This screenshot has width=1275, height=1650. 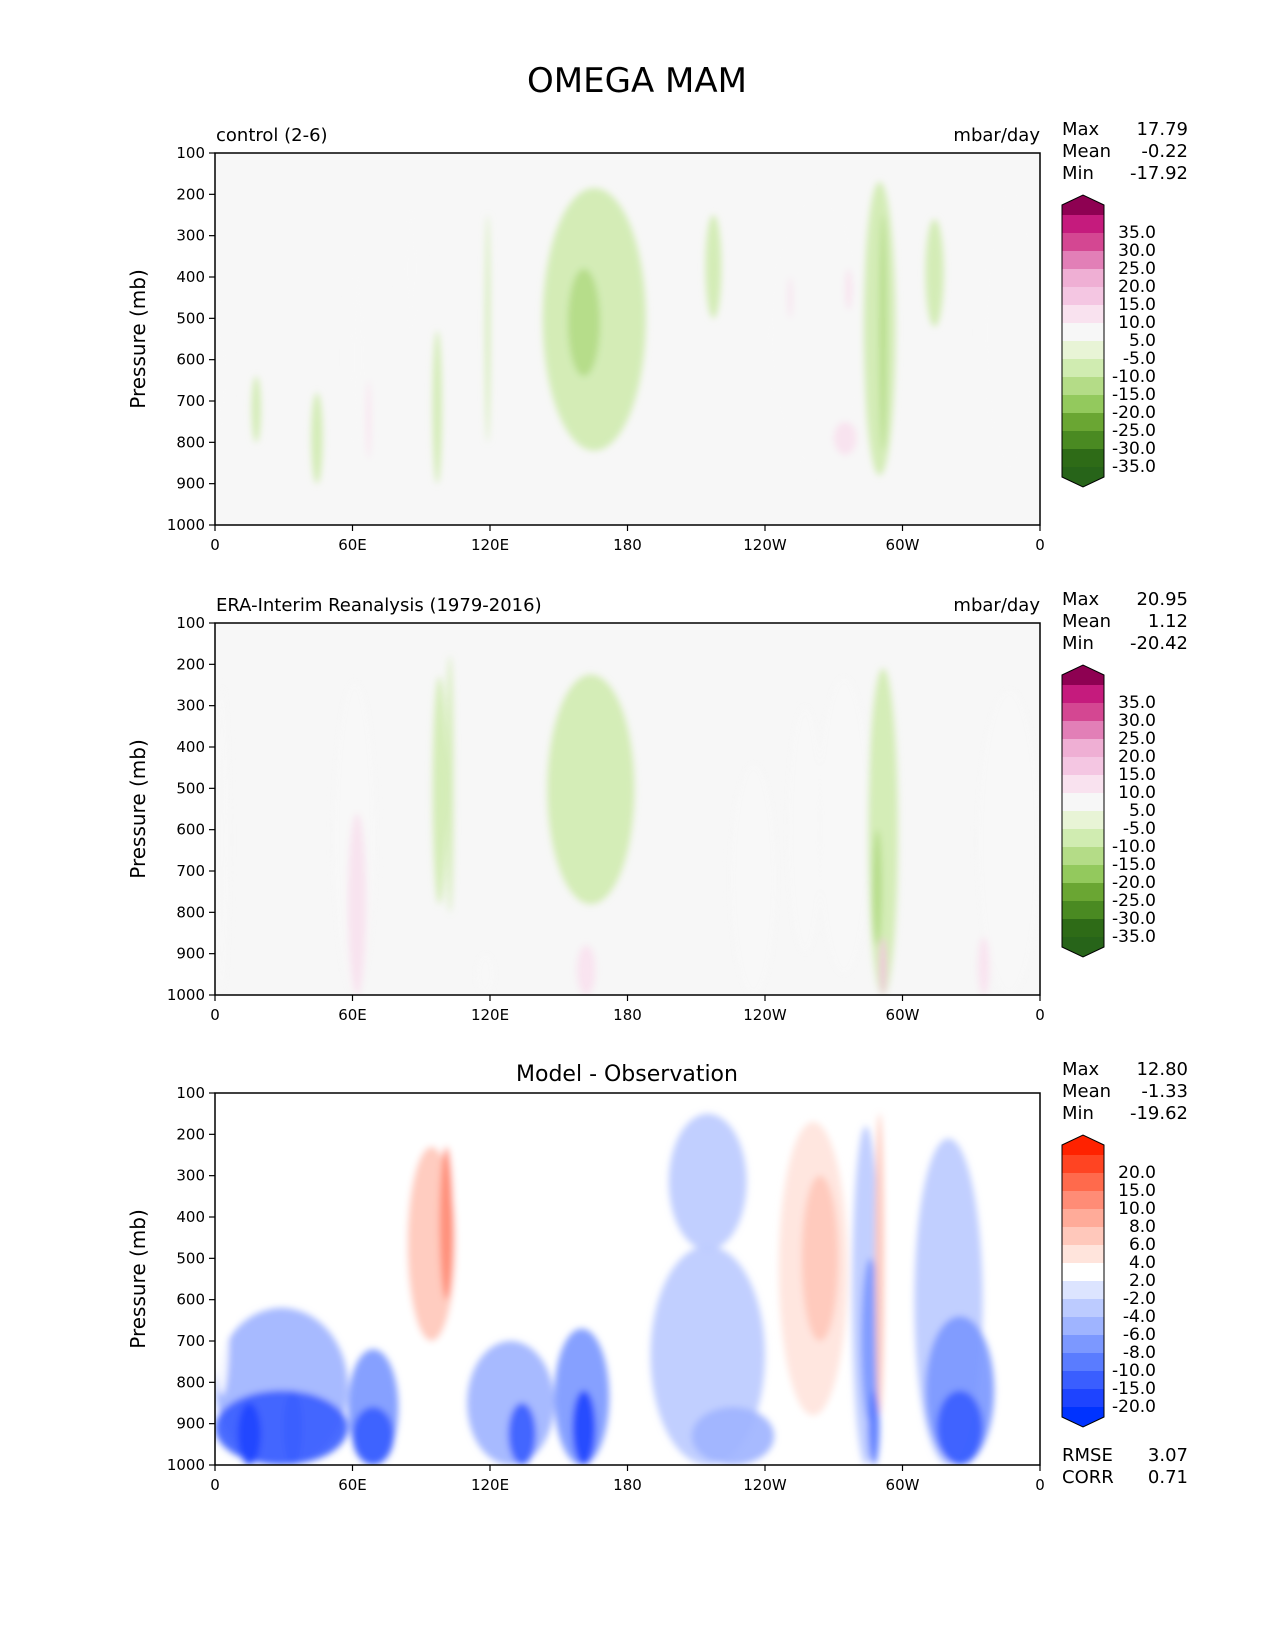 I want to click on panel-left-title: control (2-6), so click(x=272, y=135).